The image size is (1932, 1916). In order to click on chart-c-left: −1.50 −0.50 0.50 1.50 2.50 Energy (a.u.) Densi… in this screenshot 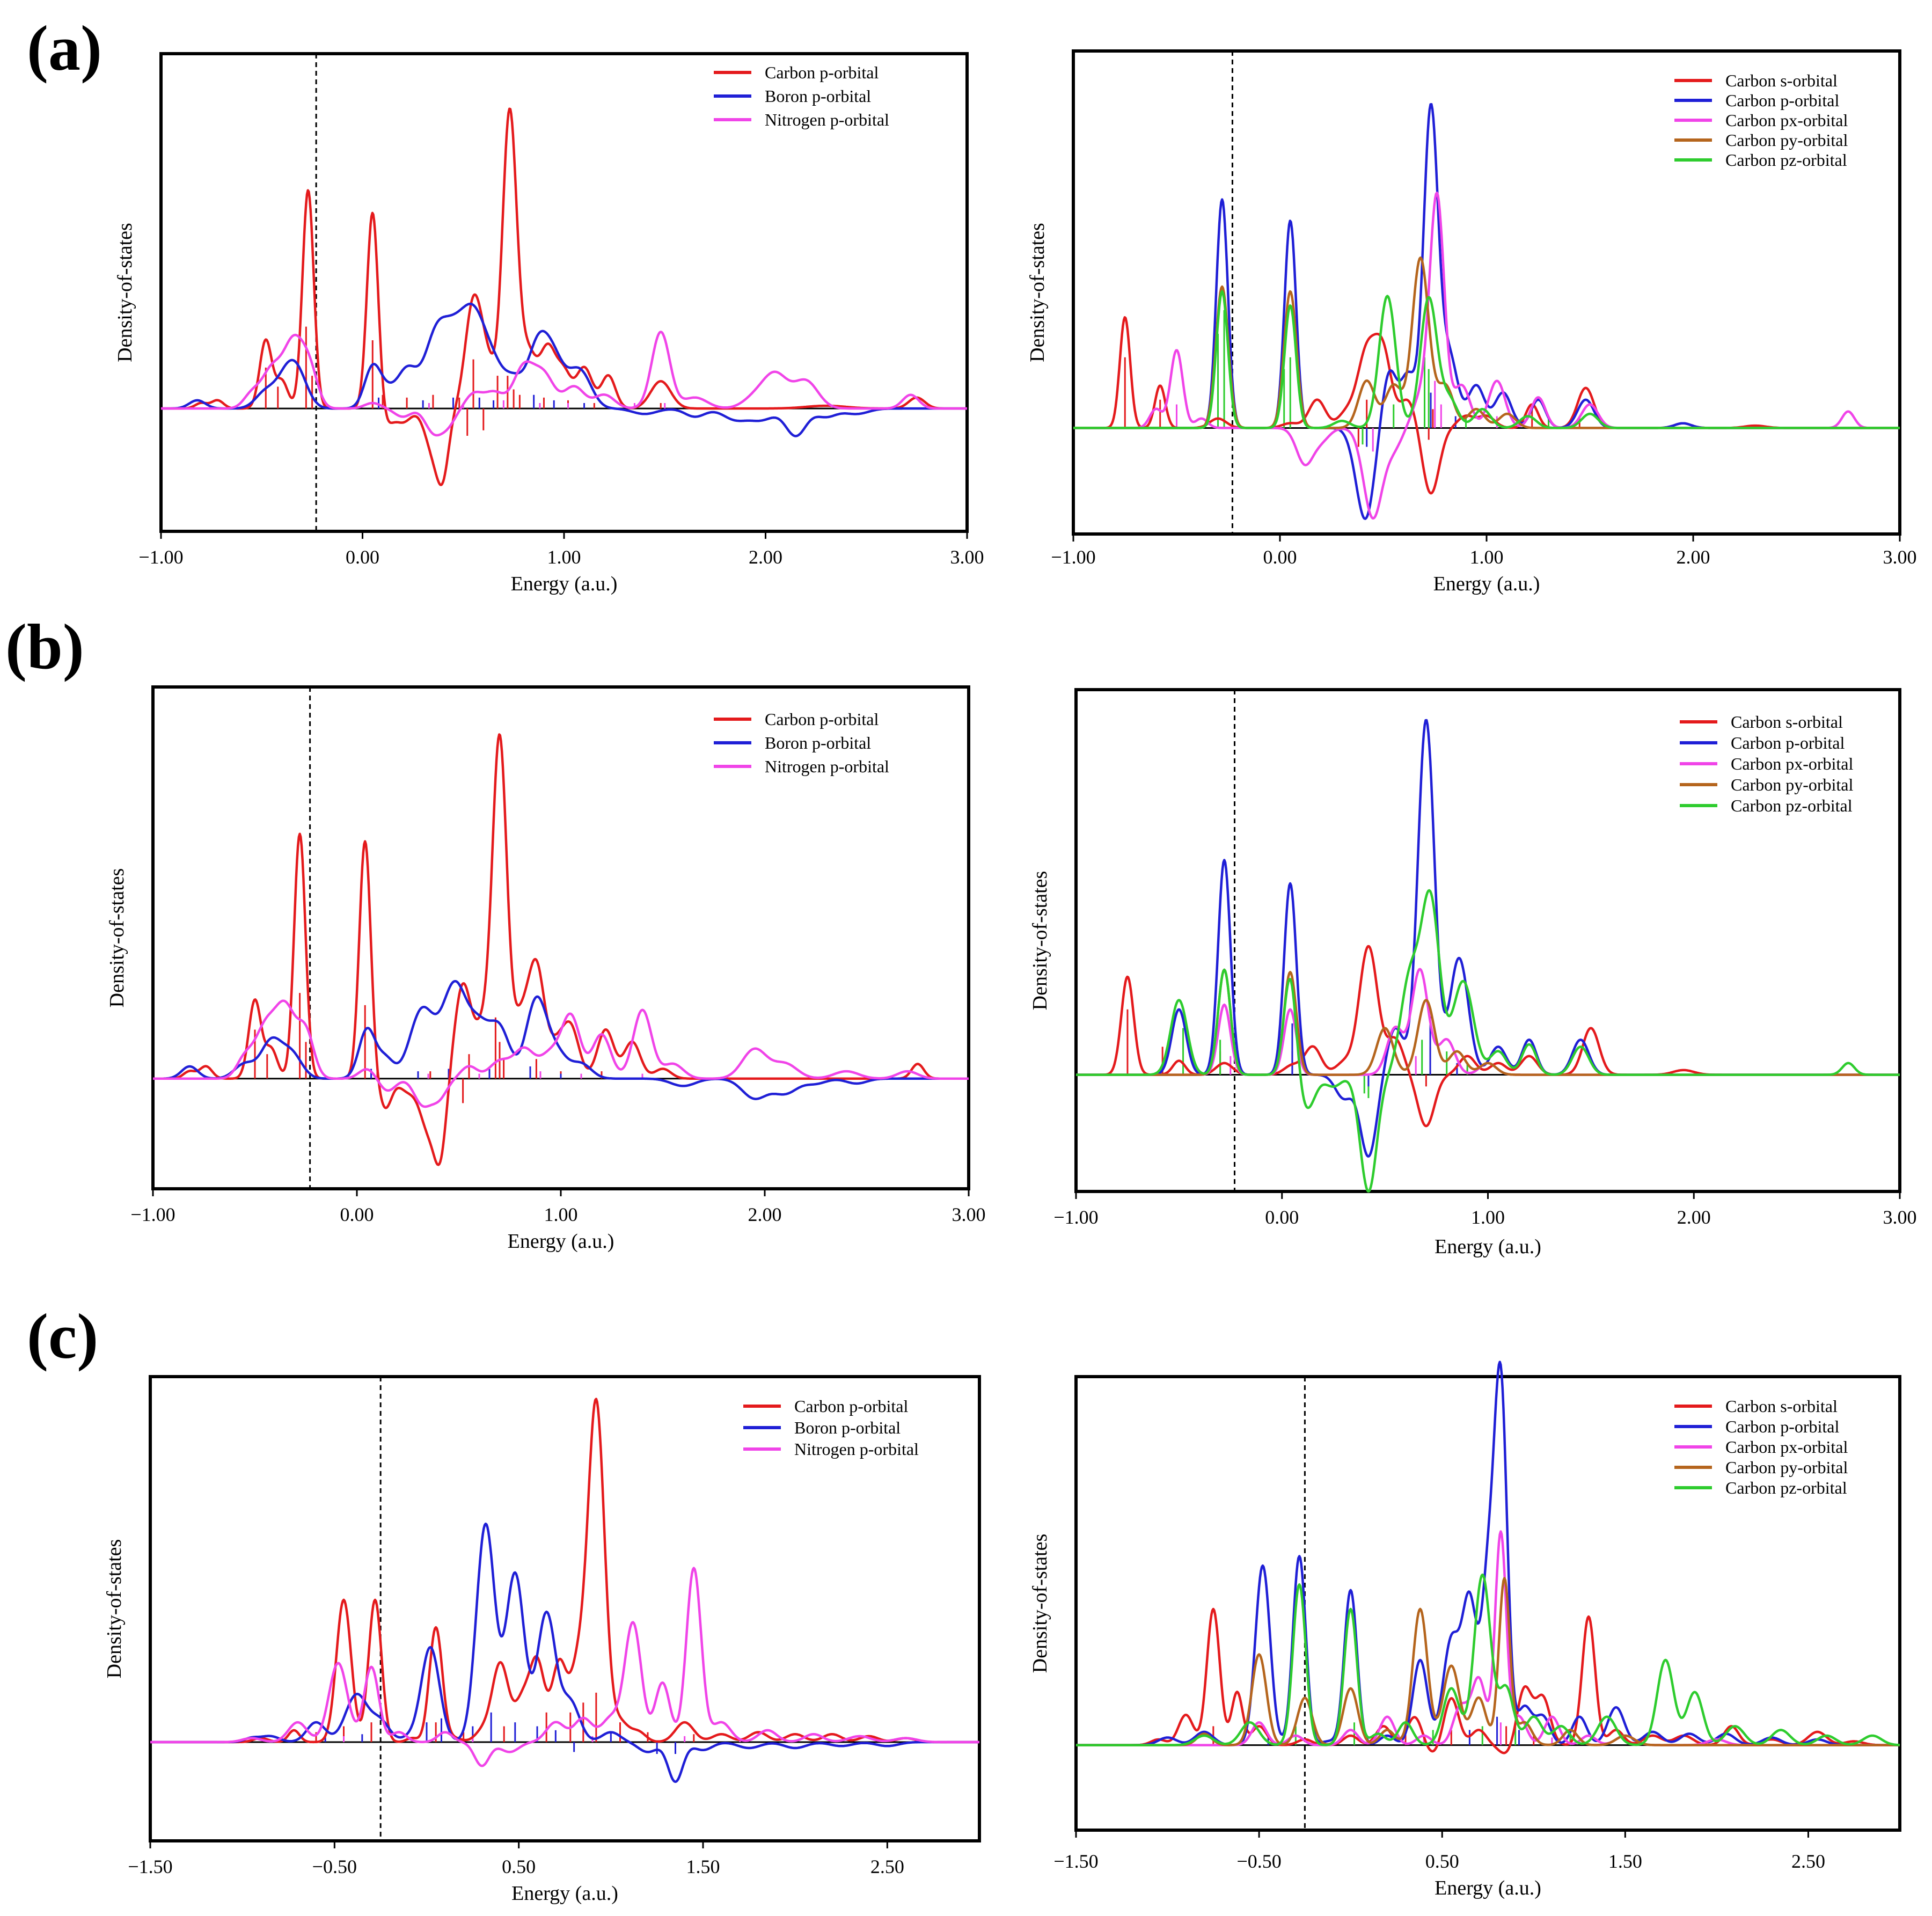, I will do `click(542, 1640)`.